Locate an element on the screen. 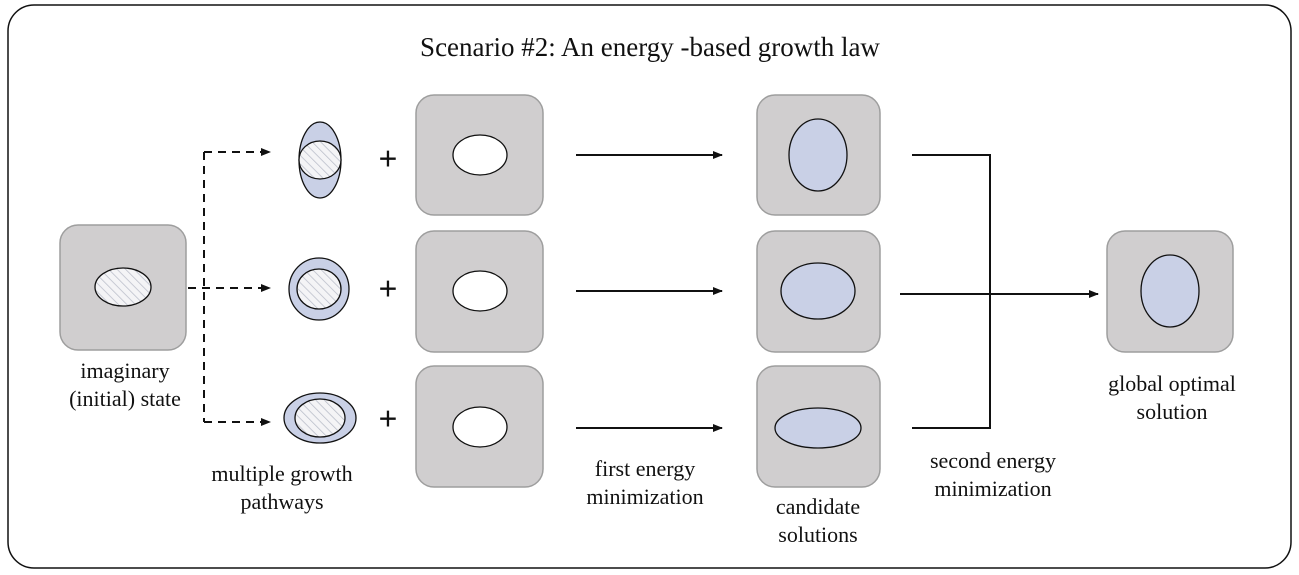 The image size is (1299, 575). initial-label: imaginary (initial) state is located at coordinates (125, 384).